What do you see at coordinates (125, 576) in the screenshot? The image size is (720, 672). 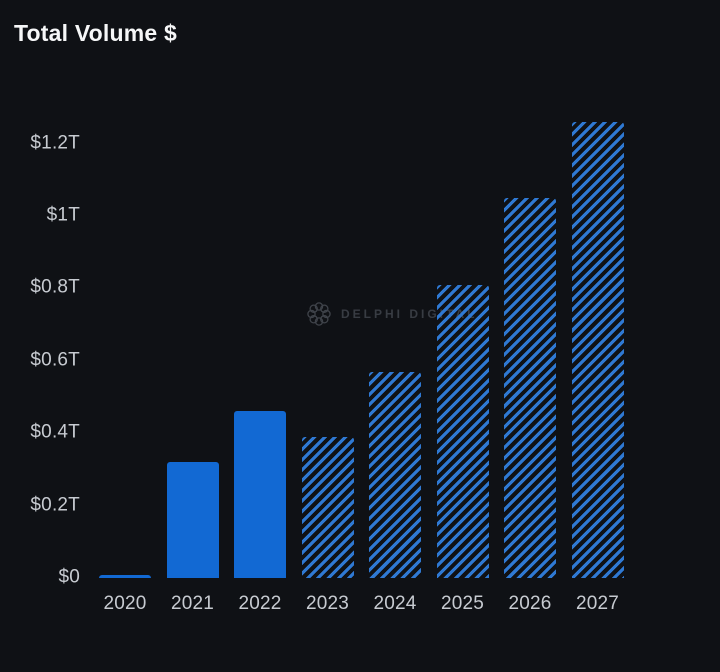 I see `bar-2020` at bounding box center [125, 576].